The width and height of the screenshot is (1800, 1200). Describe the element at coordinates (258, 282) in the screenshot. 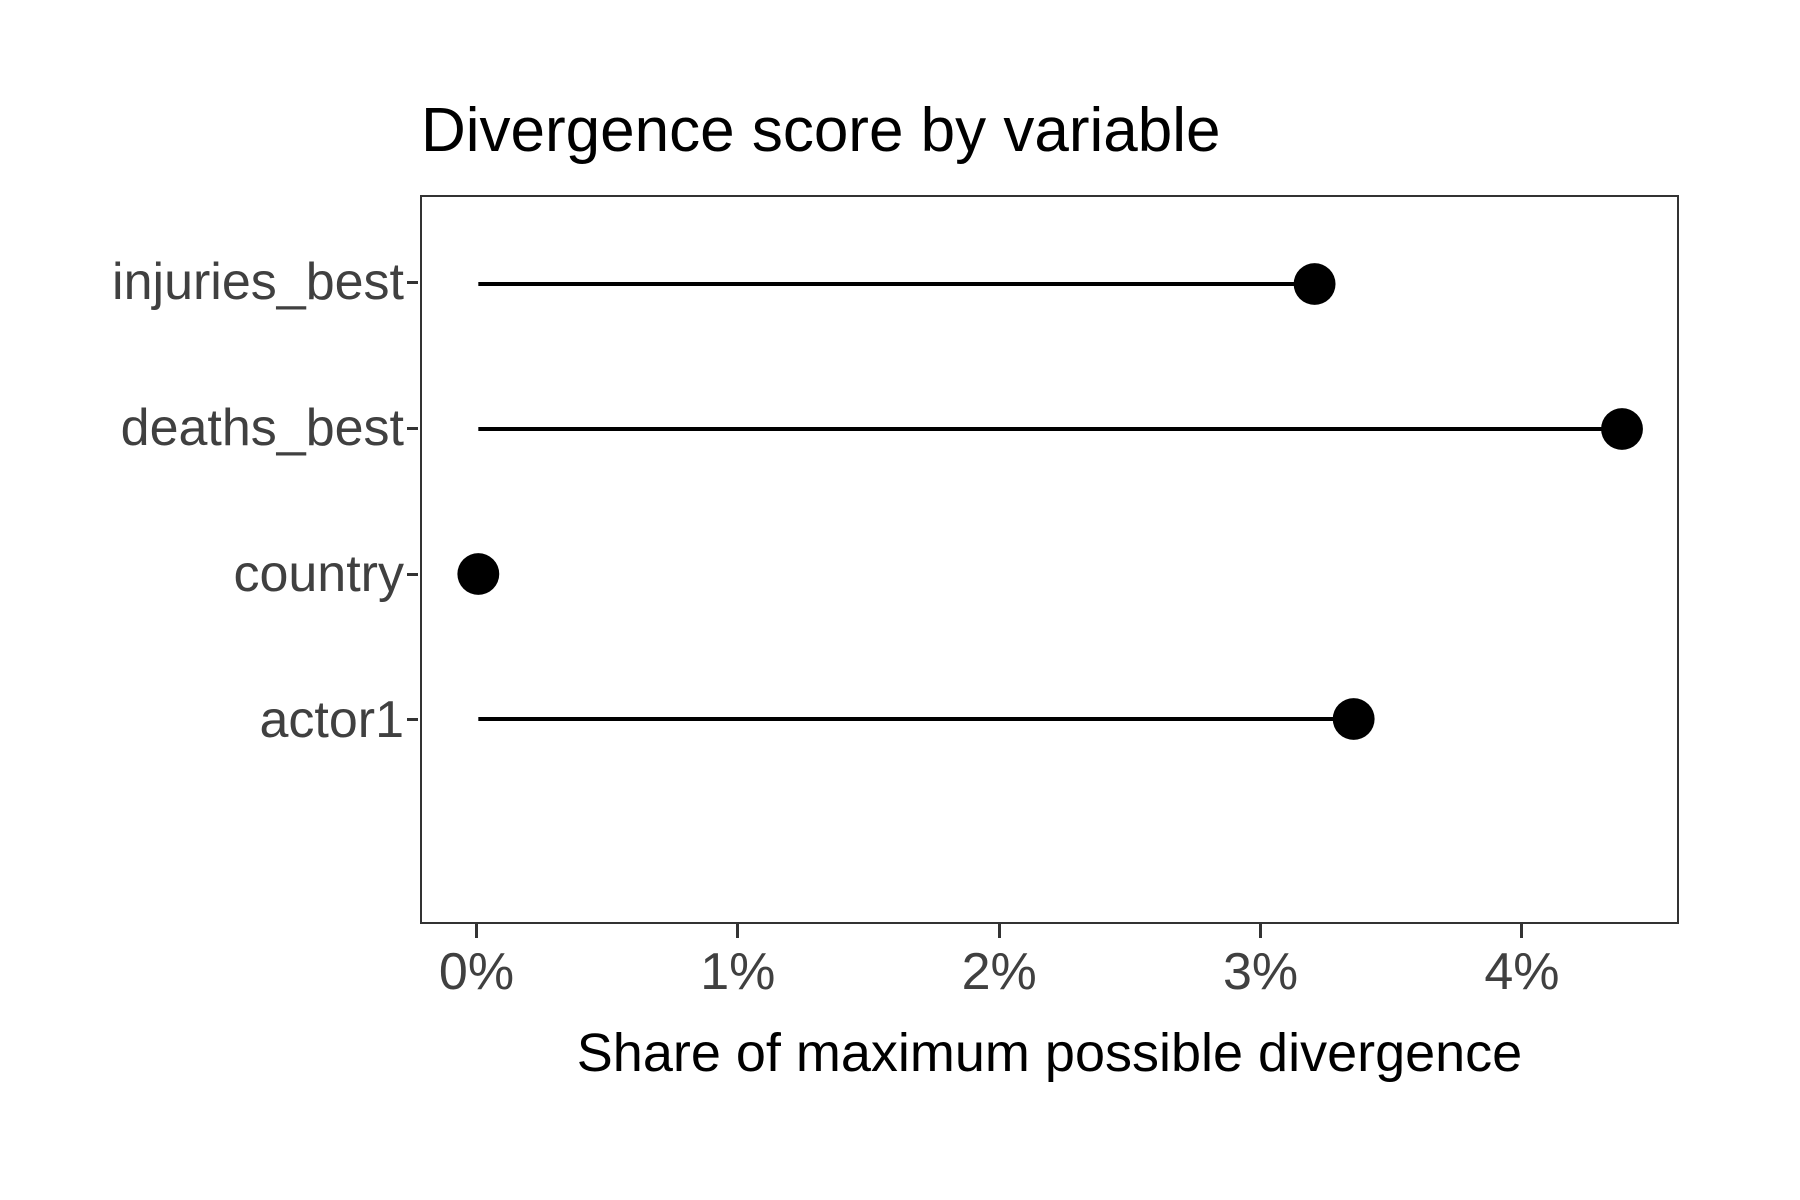

I see `y-axis-label: injuries_best` at that location.